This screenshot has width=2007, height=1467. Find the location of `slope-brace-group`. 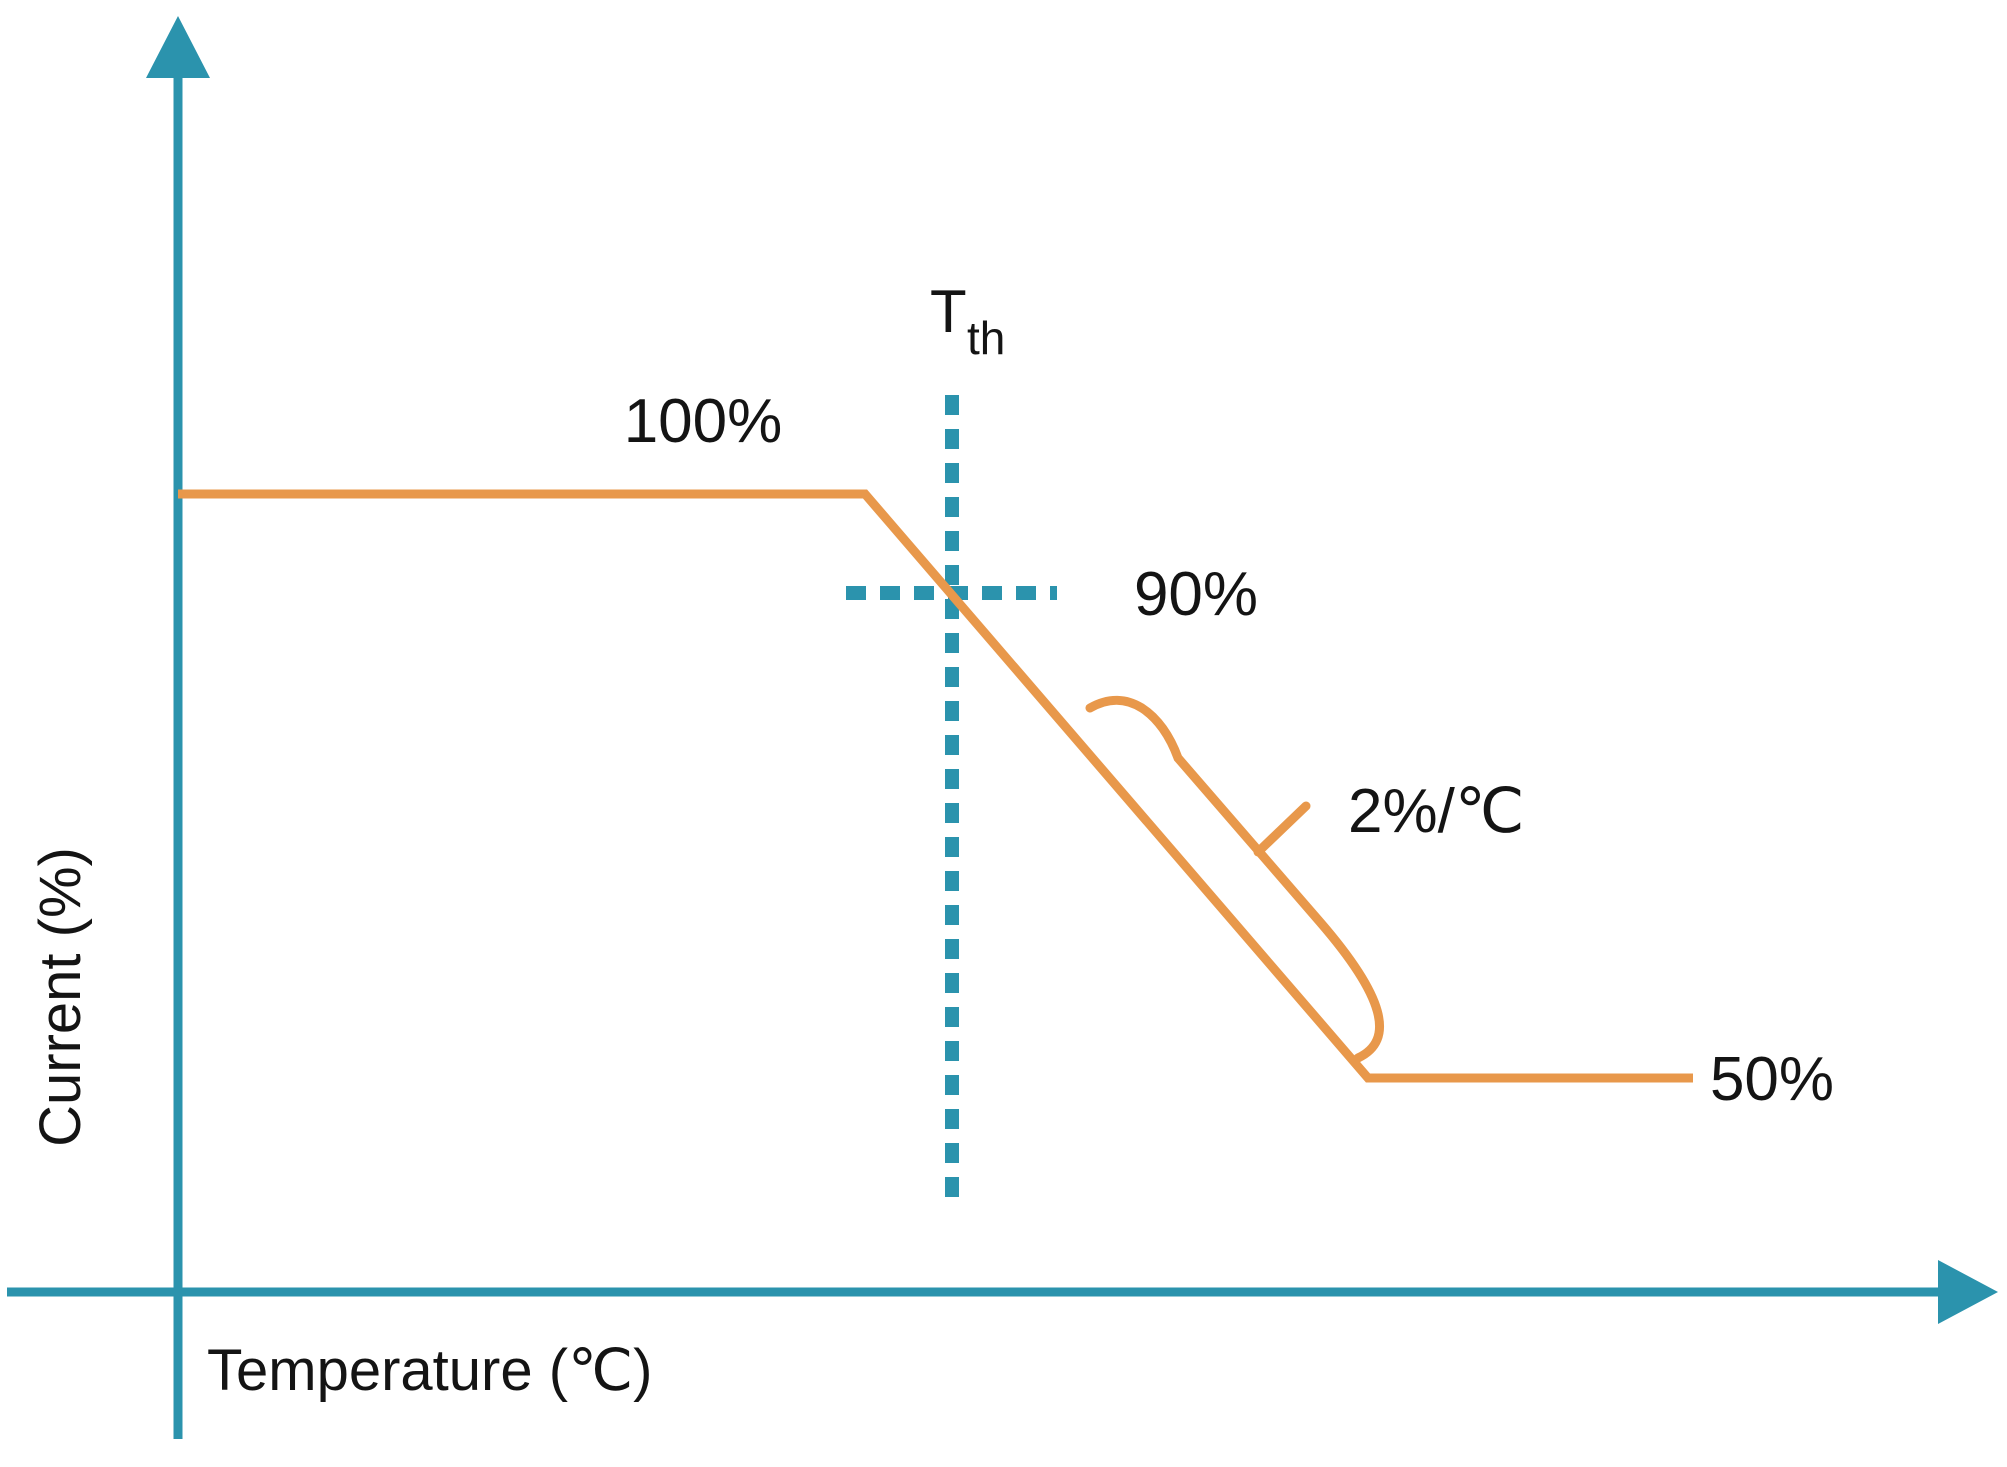

slope-brace-group is located at coordinates (1234, 879).